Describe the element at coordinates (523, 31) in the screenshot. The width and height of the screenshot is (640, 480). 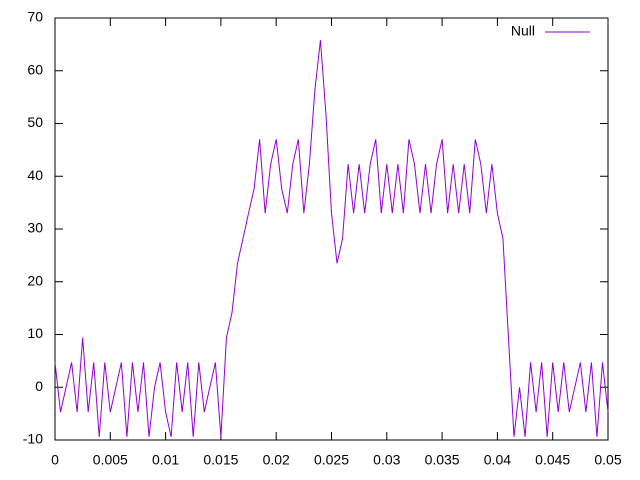
I see `legend-label: Null` at that location.